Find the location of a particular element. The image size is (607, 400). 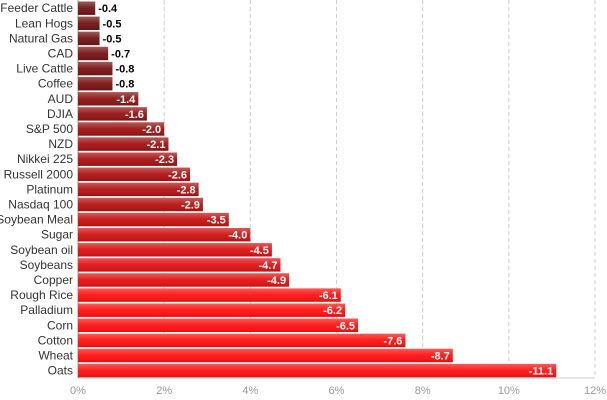

bar-group: -6.1 is located at coordinates (209, 295).